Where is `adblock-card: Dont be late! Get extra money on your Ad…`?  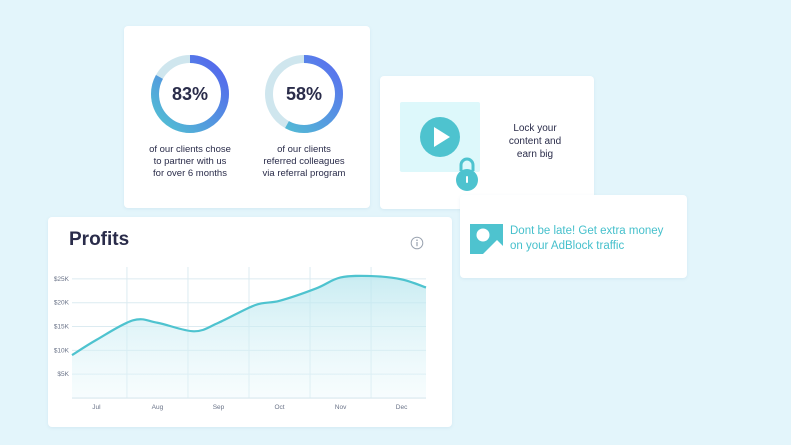 adblock-card: Dont be late! Get extra money on your Ad… is located at coordinates (573, 236).